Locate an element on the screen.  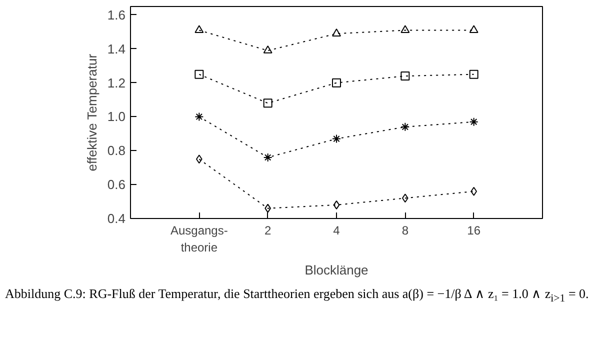
y-tick-label: 0.4 is located at coordinates (116, 218).